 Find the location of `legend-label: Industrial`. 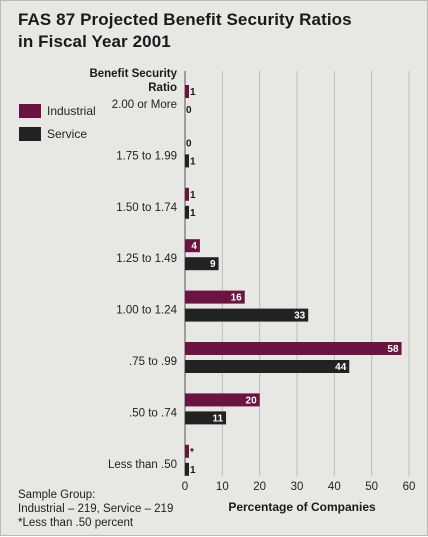

legend-label: Industrial is located at coordinates (71, 111).